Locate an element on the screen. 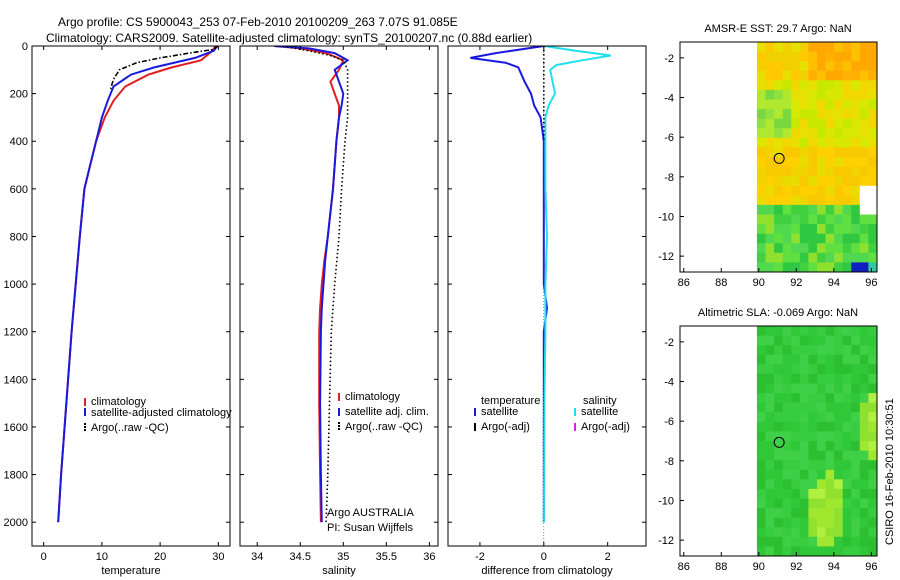 This screenshot has height=580, width=900. sla-map-ticks: 86 88 90 92 94 96 -2 -4 -6 -8 -10 -12 is located at coordinates (767, 455).